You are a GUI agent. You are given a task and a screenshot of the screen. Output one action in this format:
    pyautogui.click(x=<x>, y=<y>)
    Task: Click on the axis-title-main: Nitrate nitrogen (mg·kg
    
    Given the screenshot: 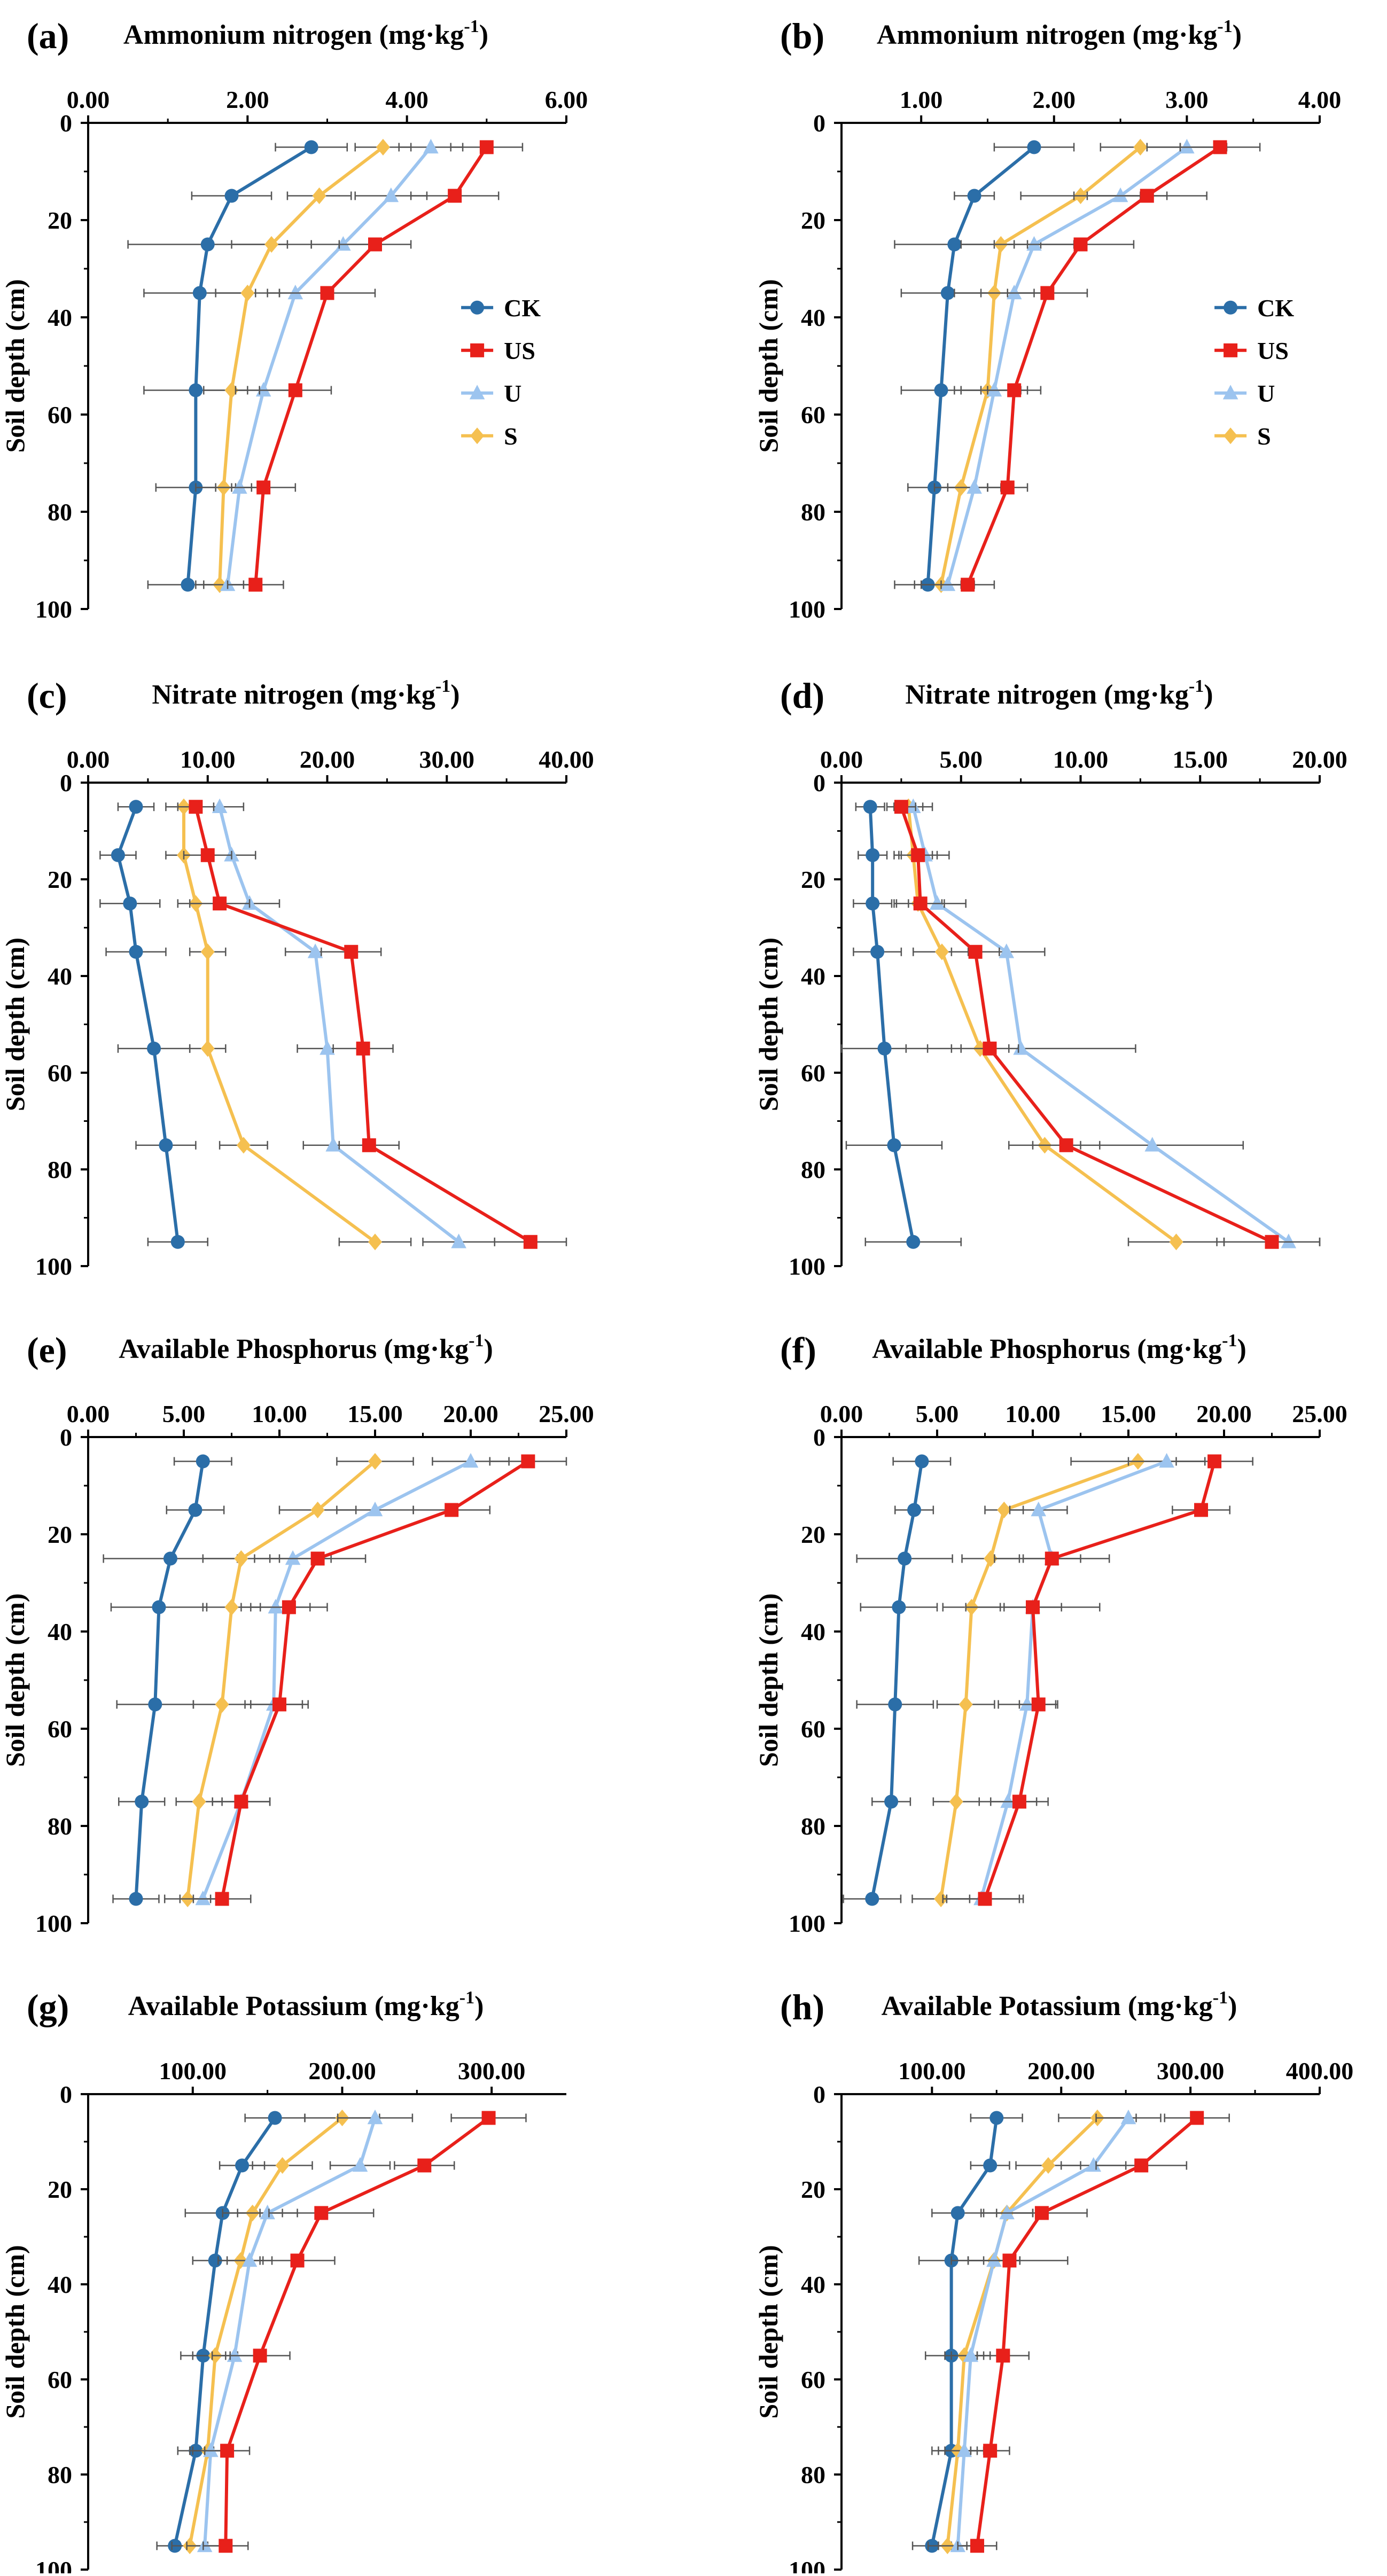 What is the action you would take?
    pyautogui.click(x=293, y=695)
    